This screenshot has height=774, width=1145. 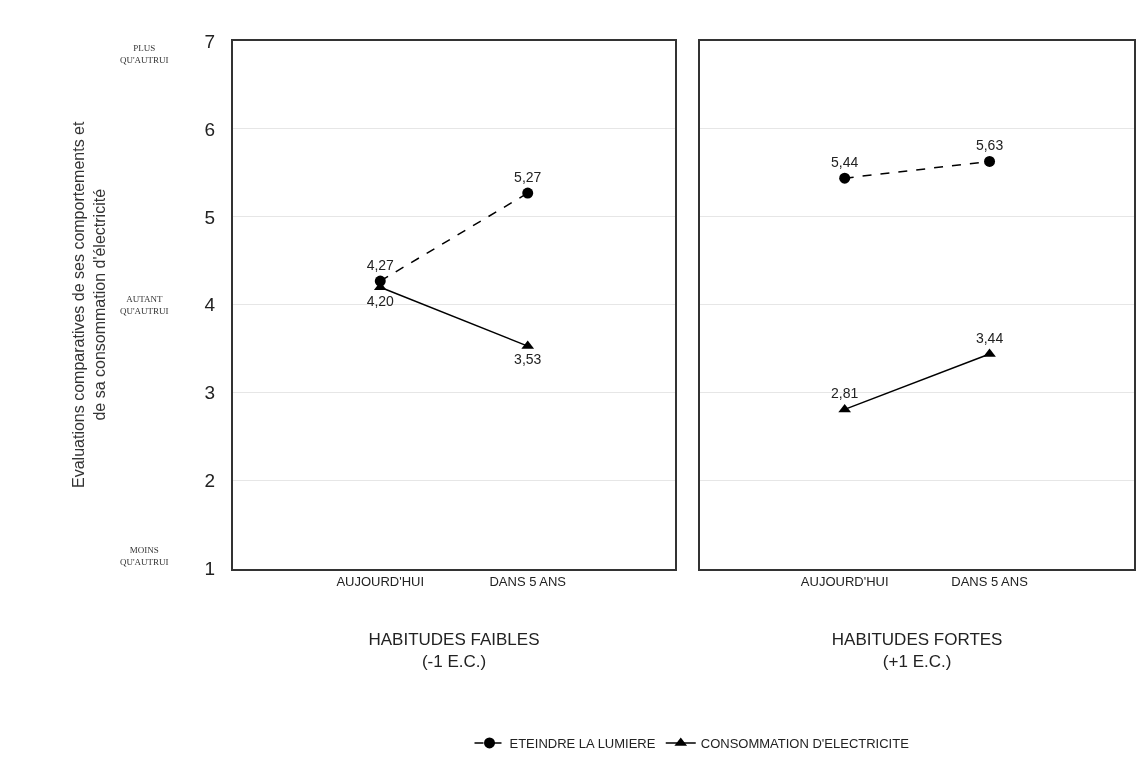 What do you see at coordinates (209, 481) in the screenshot?
I see `y-tick-label: 2` at bounding box center [209, 481].